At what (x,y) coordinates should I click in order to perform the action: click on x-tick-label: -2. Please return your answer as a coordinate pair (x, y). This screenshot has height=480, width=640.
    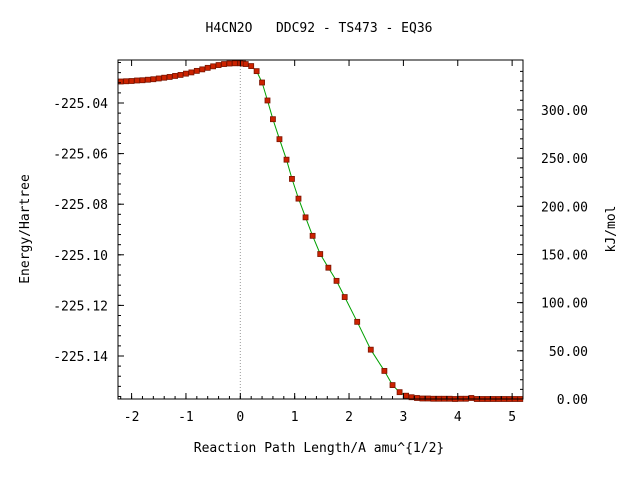
    Looking at the image, I should click on (132, 417).